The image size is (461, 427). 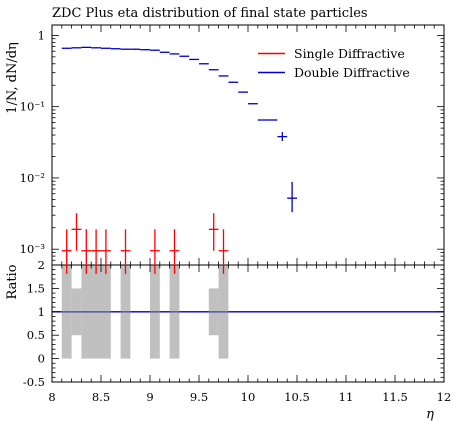 What do you see at coordinates (334, 63) in the screenshot?
I see `legend: Single Diffractive Double Diffractive` at bounding box center [334, 63].